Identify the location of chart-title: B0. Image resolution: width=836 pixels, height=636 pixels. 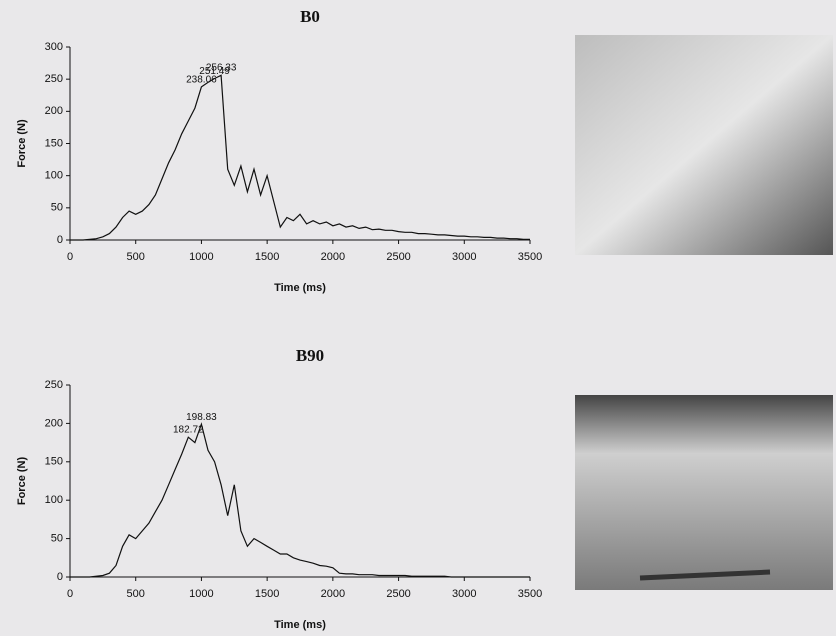
(310, 16).